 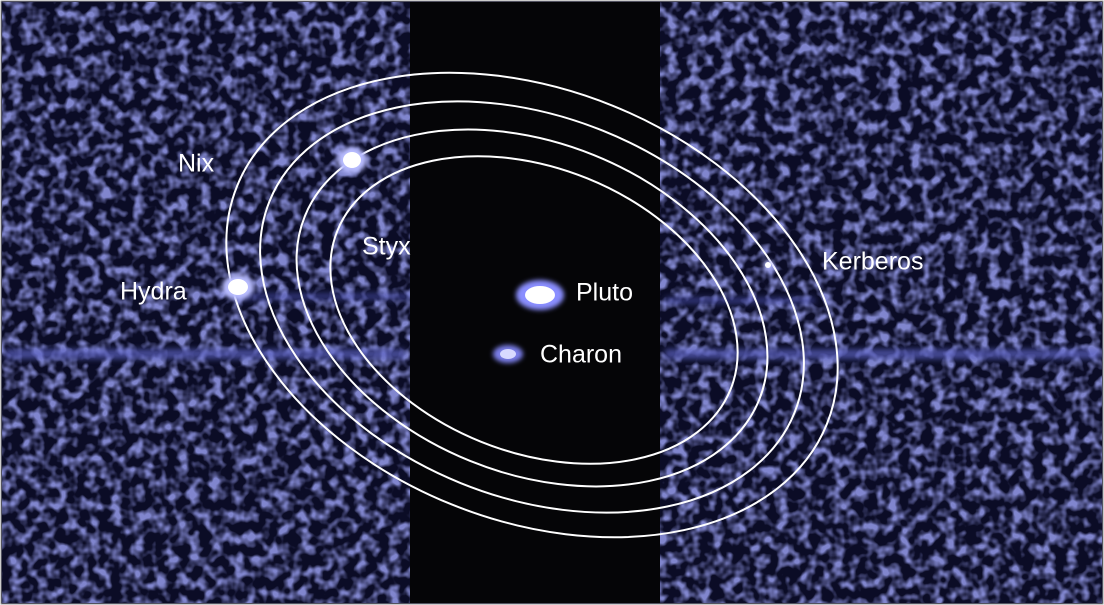 What do you see at coordinates (604, 293) in the screenshot?
I see `label: Pluto` at bounding box center [604, 293].